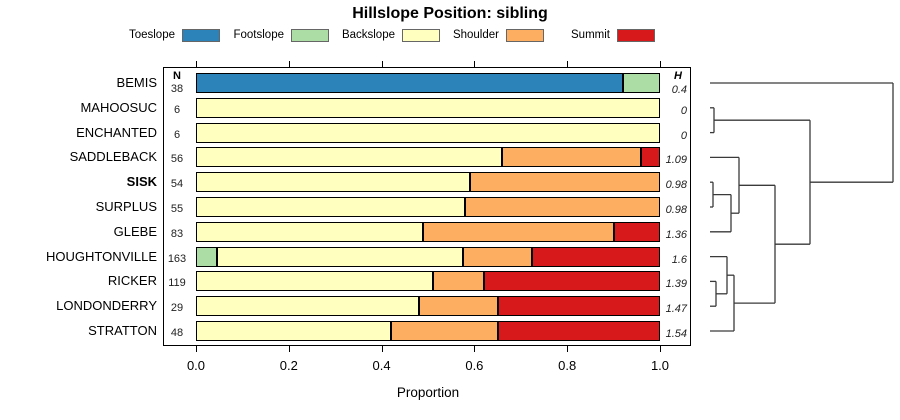  What do you see at coordinates (636, 35) in the screenshot?
I see `legend-swatch-summit` at bounding box center [636, 35].